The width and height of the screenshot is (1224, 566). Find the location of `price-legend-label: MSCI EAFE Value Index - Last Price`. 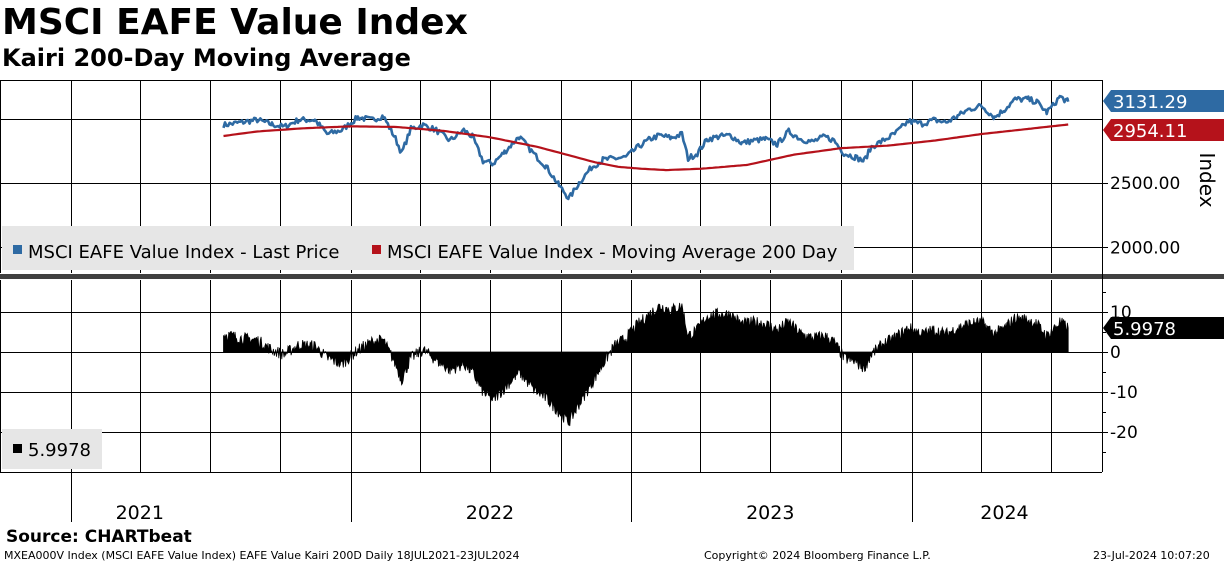

price-legend-label: MSCI EAFE Value Index - Last Price is located at coordinates (183, 252).